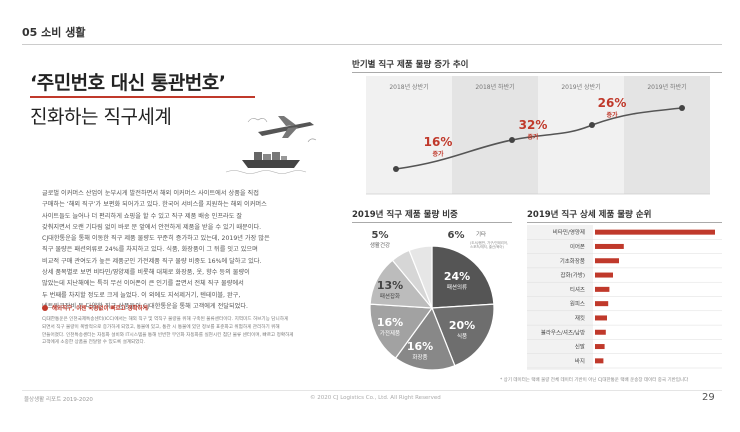 This screenshot has width=740, height=432. What do you see at coordinates (457, 276) in the screenshot?
I see `slice-pct: 24%` at bounding box center [457, 276].